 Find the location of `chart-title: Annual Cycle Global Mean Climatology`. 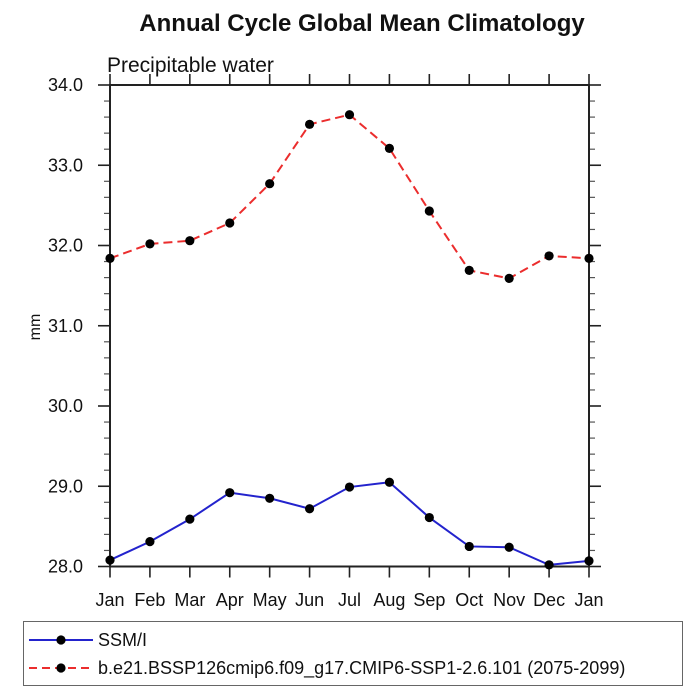

chart-title: Annual Cycle Global Mean Climatology is located at coordinates (362, 23).